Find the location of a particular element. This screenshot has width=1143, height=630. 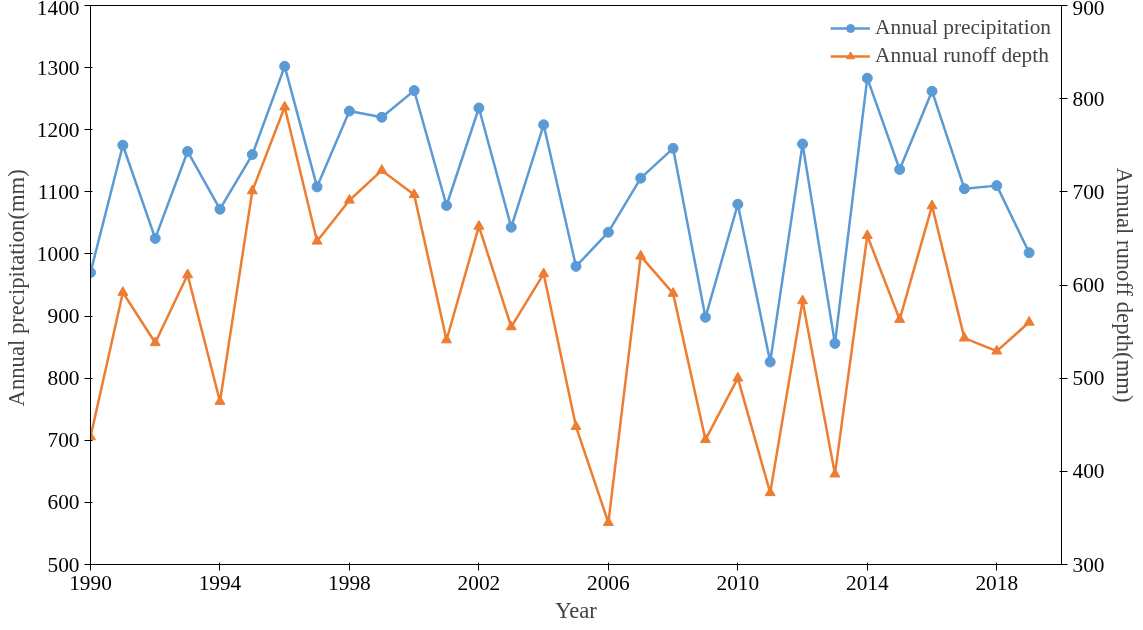

y2-tick-label: 600 is located at coordinates (1088, 285).